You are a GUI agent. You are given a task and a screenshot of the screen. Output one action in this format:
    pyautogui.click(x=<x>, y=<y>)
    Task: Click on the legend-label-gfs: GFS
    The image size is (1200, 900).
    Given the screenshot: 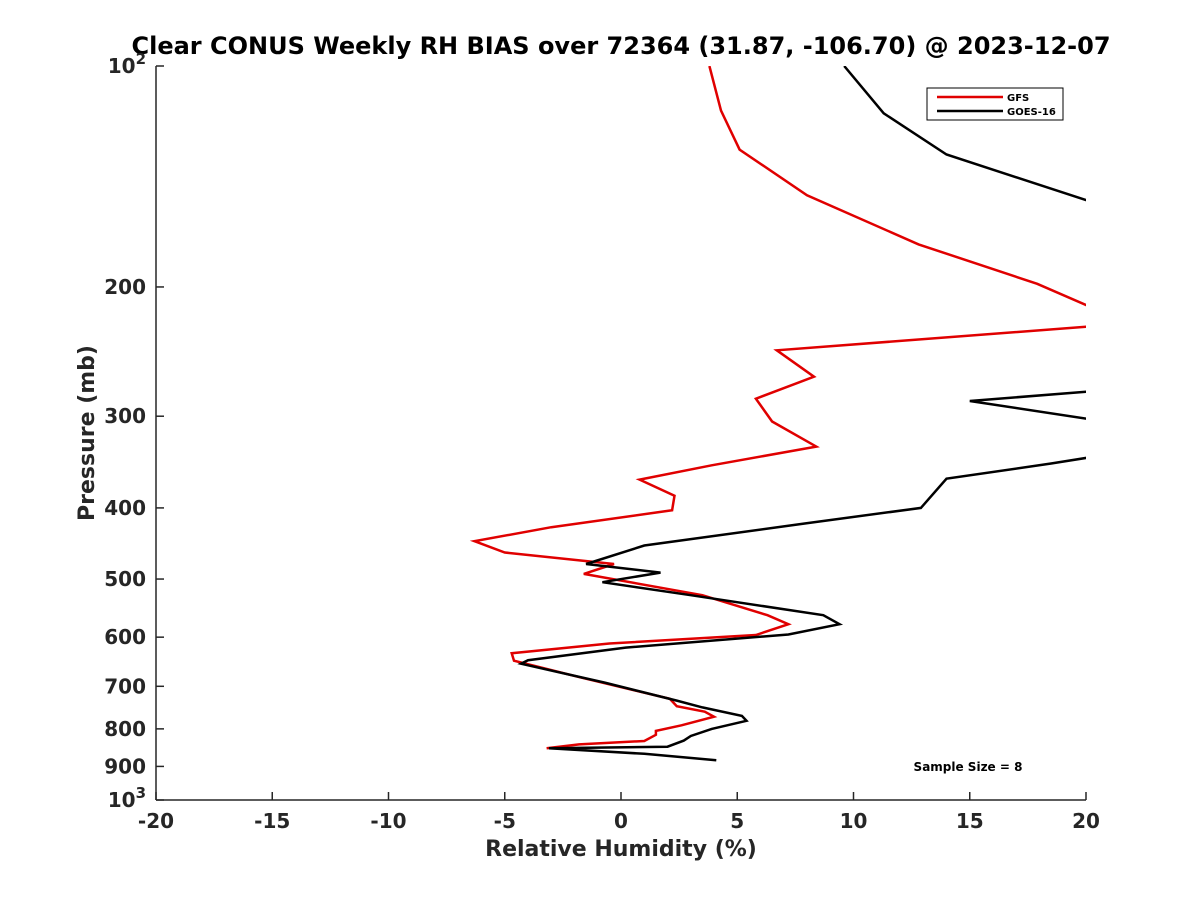 What is the action you would take?
    pyautogui.click(x=1018, y=98)
    